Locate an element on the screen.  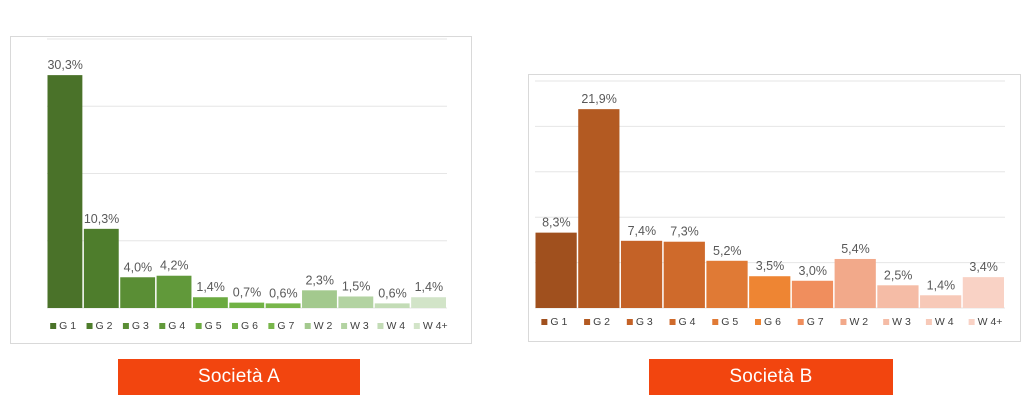
data-label: 3,5% is located at coordinates (770, 266).